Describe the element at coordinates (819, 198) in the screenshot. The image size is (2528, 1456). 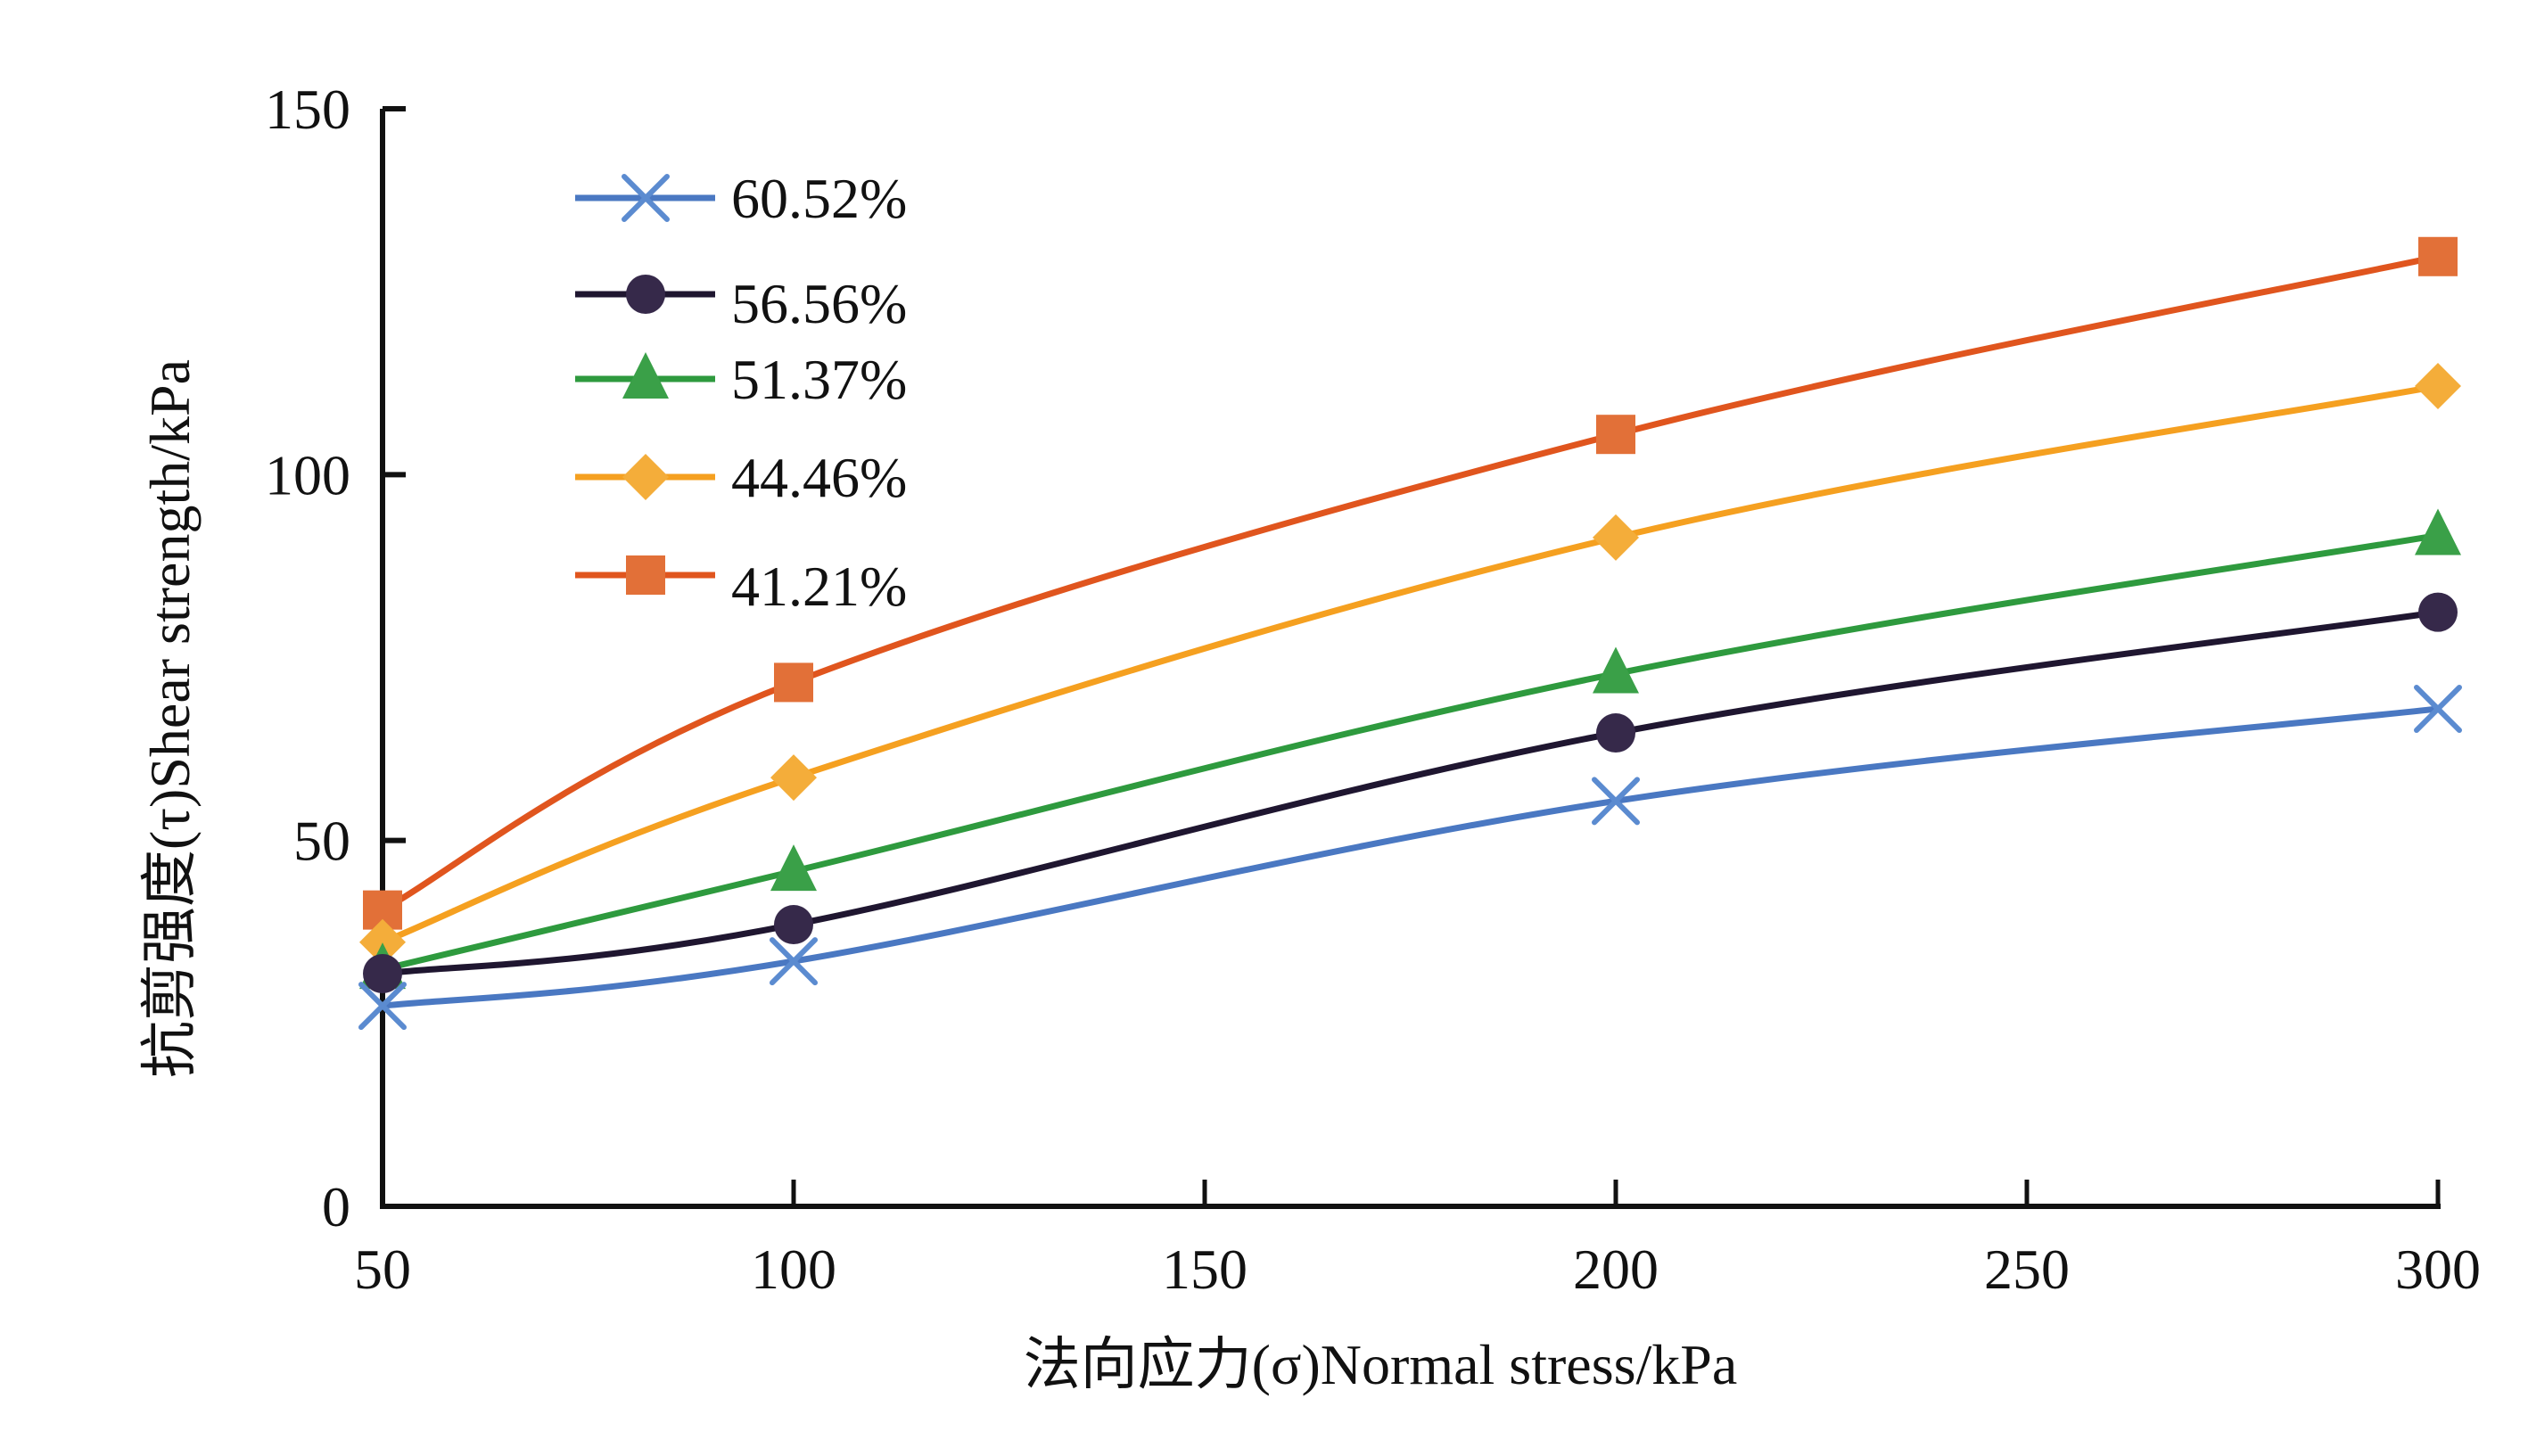
I see `legend-label: 60.52%` at that location.